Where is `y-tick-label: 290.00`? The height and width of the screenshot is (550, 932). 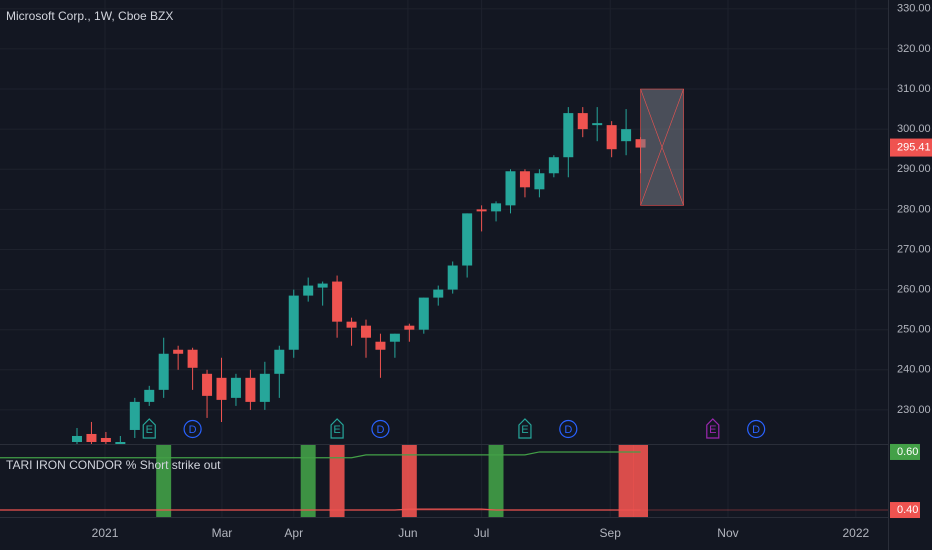 y-tick-label: 290.00 is located at coordinates (914, 169).